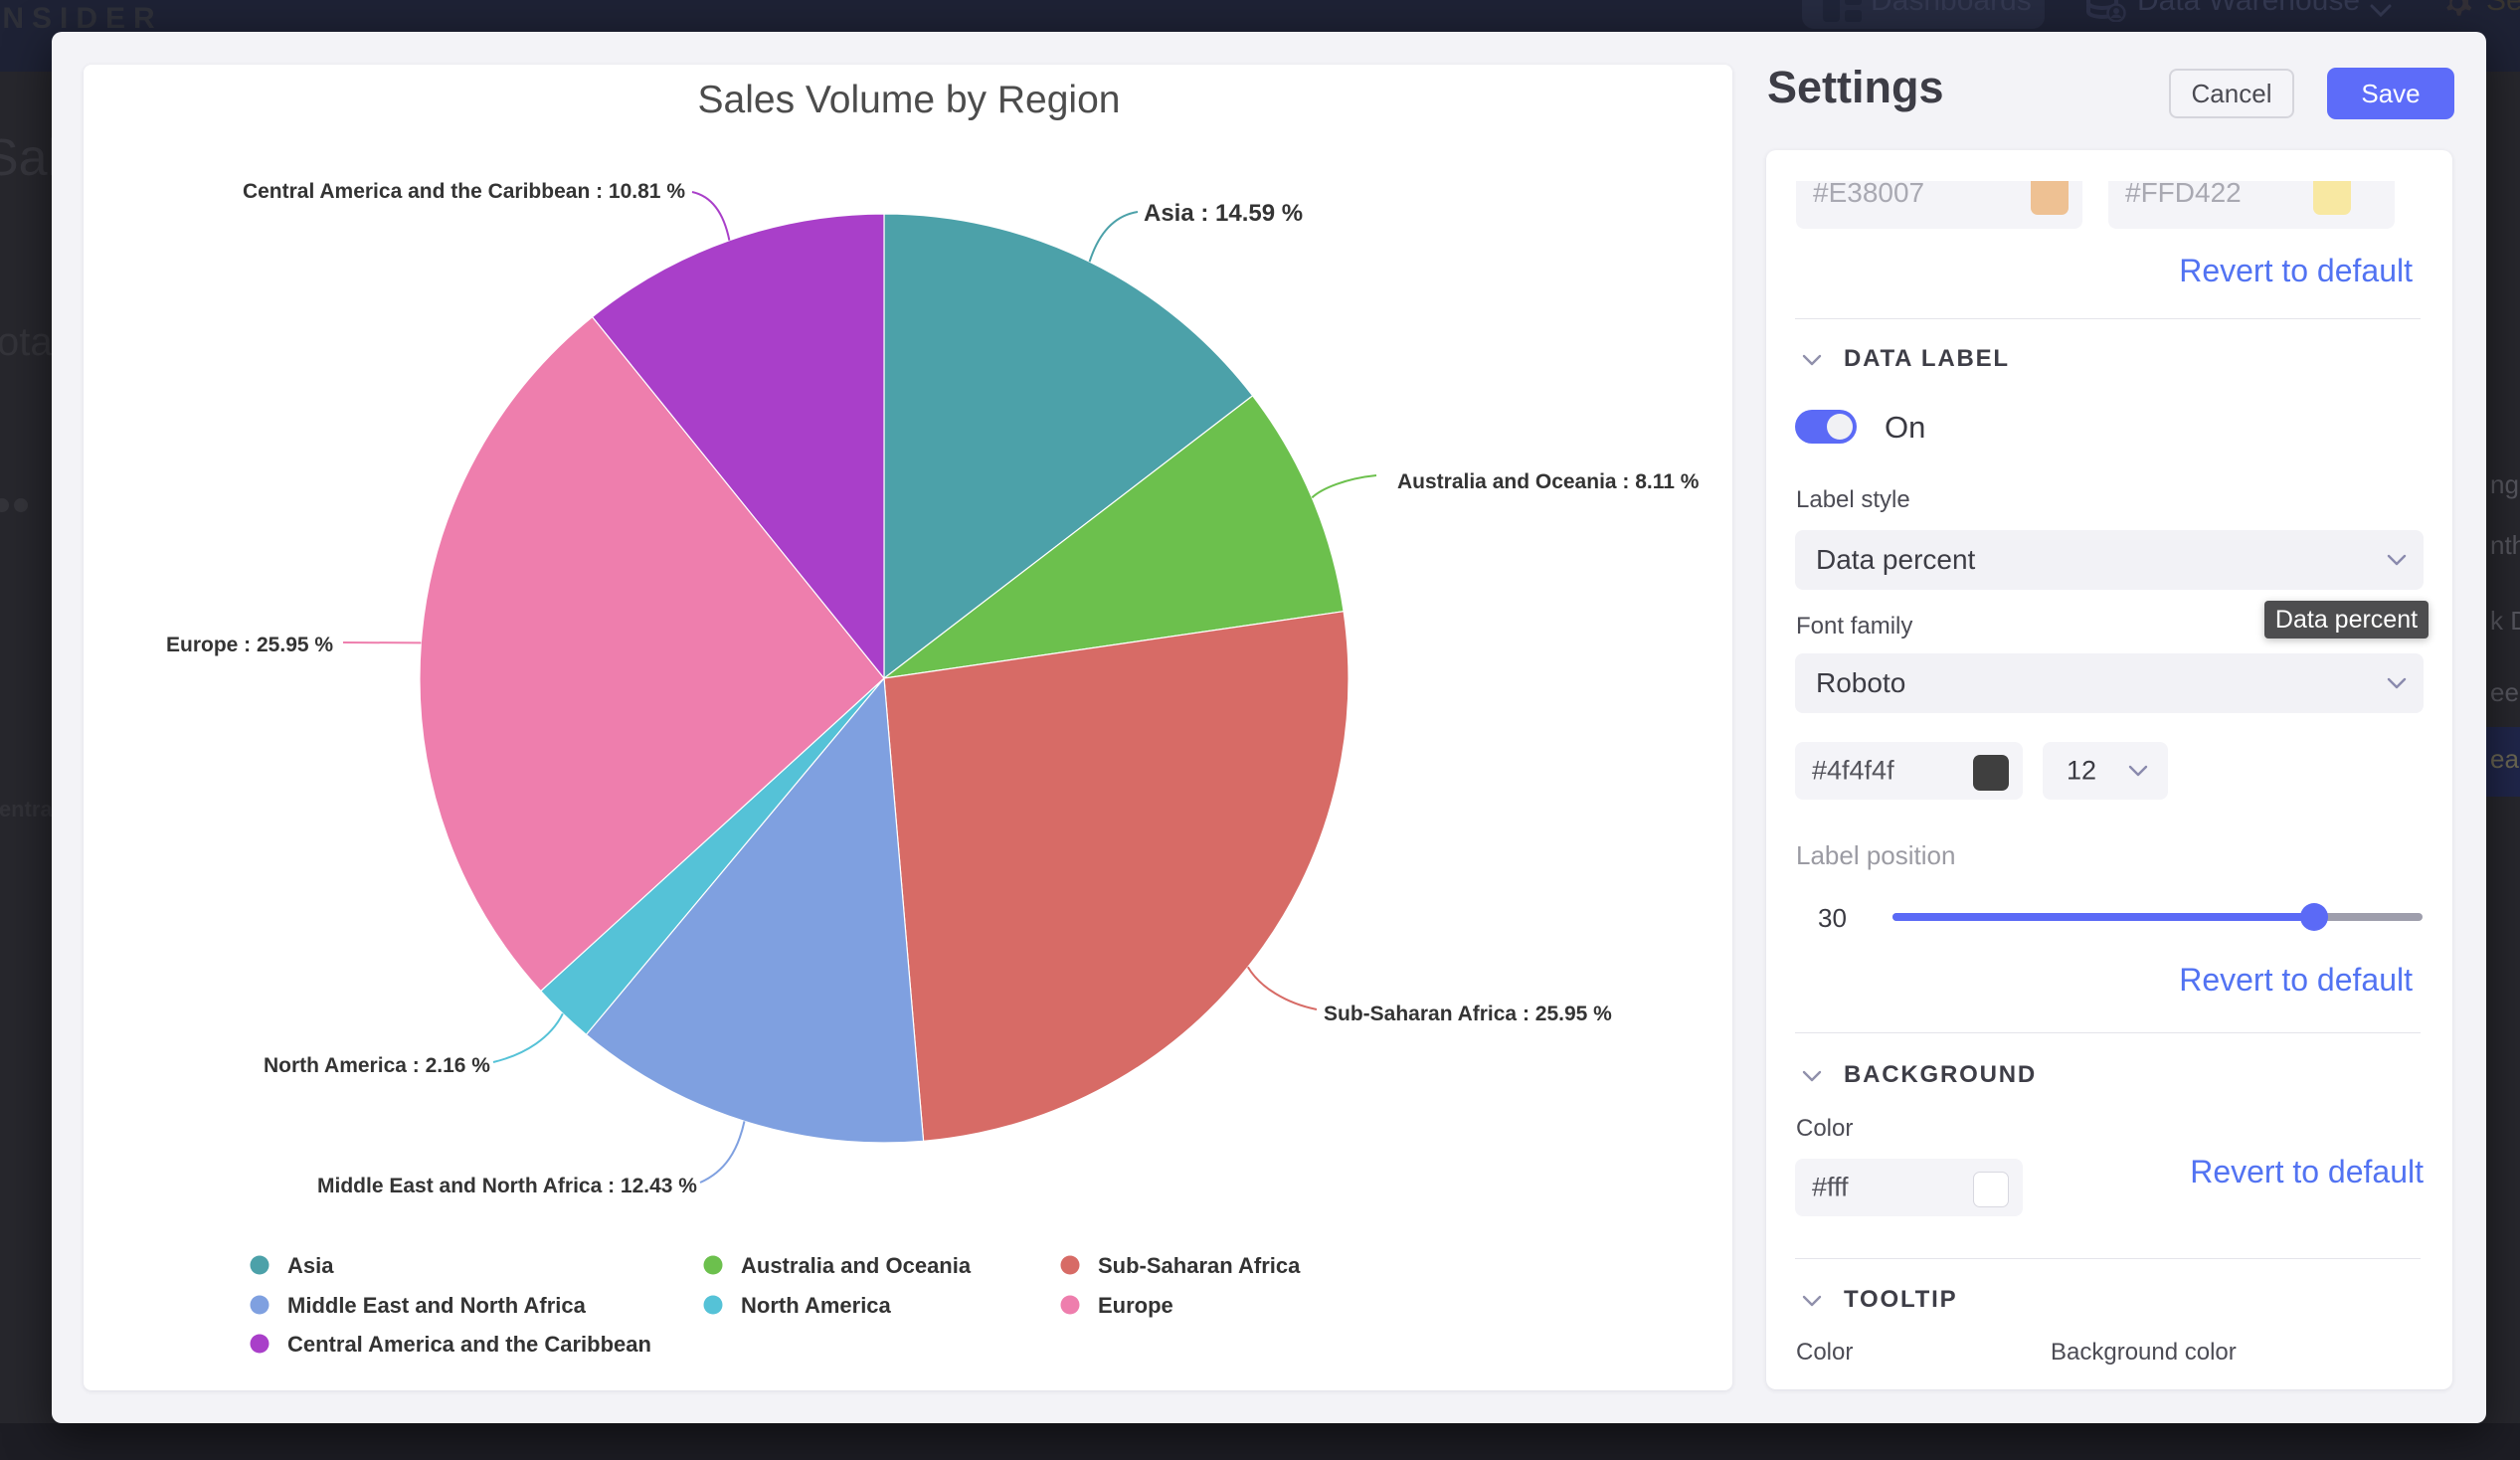 The image size is (2520, 1460). Describe the element at coordinates (1548, 481) in the screenshot. I see `svg-text: Australia and Oceania : 8.11 %` at that location.